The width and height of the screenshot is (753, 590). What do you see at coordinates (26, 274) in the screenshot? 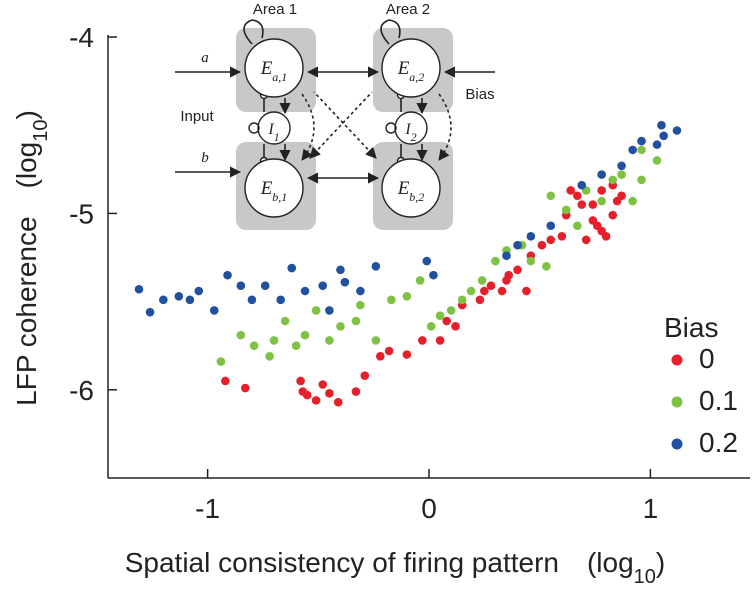
I see `y-label-text: LFP coherence (log` at bounding box center [26, 274].